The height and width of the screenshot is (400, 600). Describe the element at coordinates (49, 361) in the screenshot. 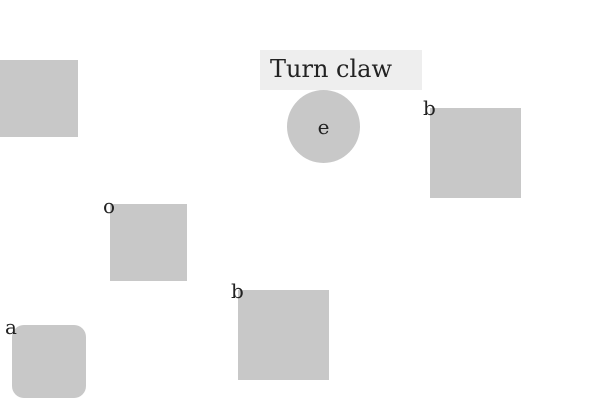

I see `rounded-tile-a` at that location.